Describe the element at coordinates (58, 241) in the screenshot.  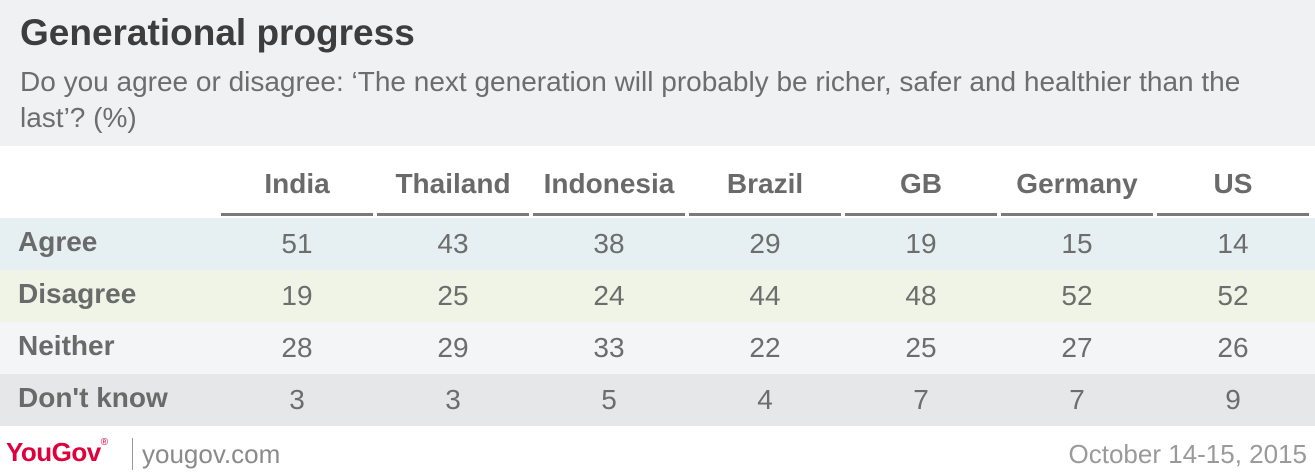
I see `row-label: Agree` at that location.